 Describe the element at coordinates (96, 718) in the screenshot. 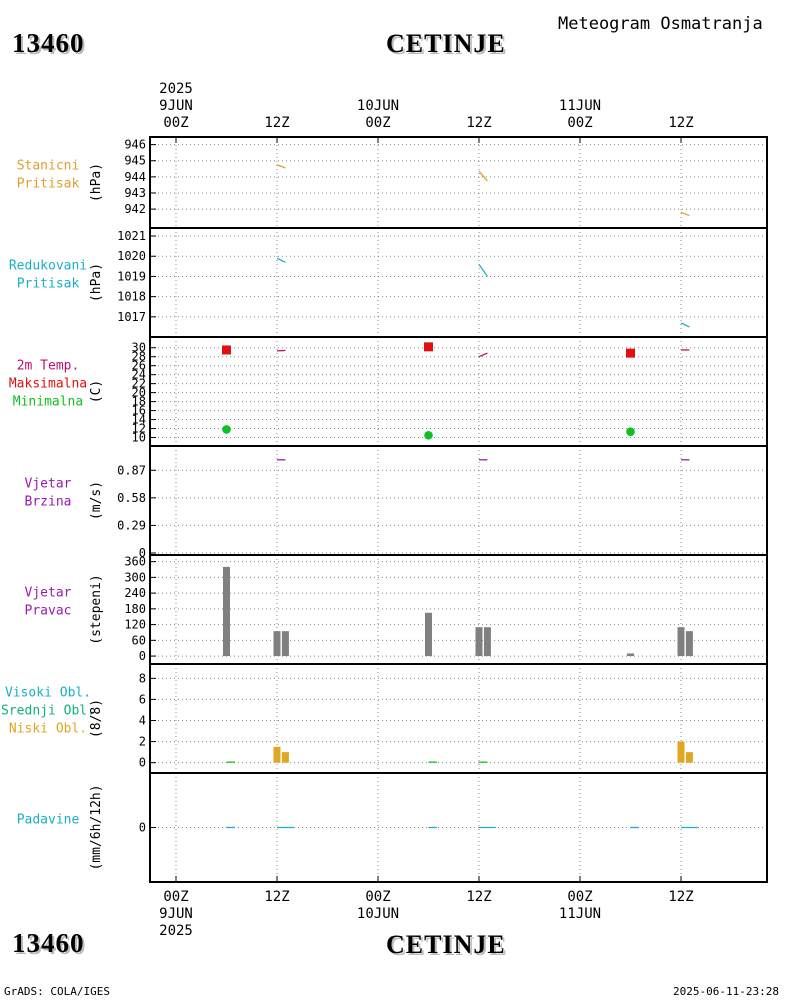

I see `panel-unit-label: (8/8)` at that location.